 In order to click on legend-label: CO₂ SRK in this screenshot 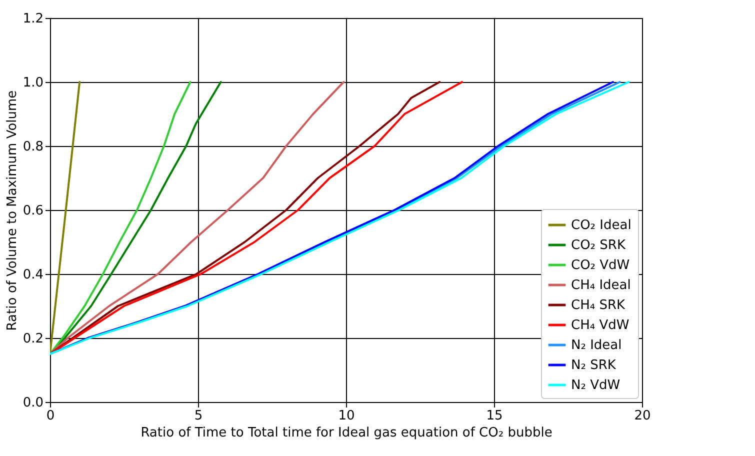, I will do `click(598, 245)`.